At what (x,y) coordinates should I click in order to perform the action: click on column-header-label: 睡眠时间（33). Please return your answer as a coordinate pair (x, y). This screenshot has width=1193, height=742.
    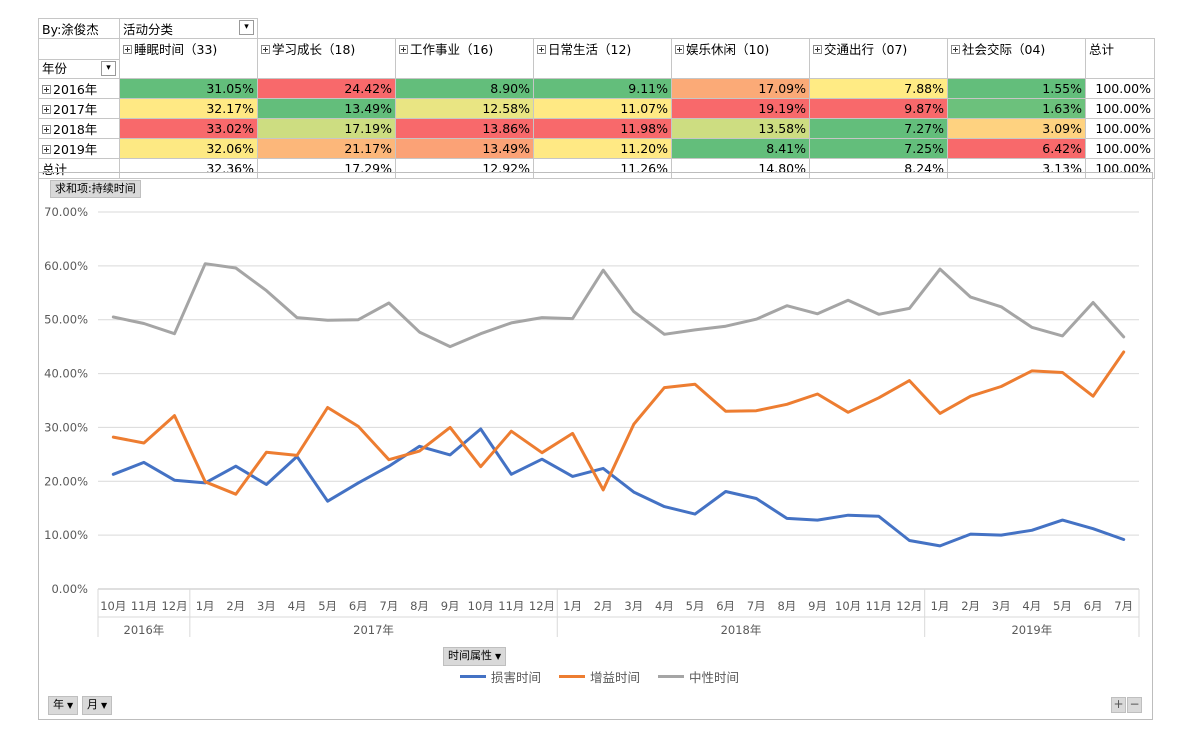
    Looking at the image, I should click on (176, 49).